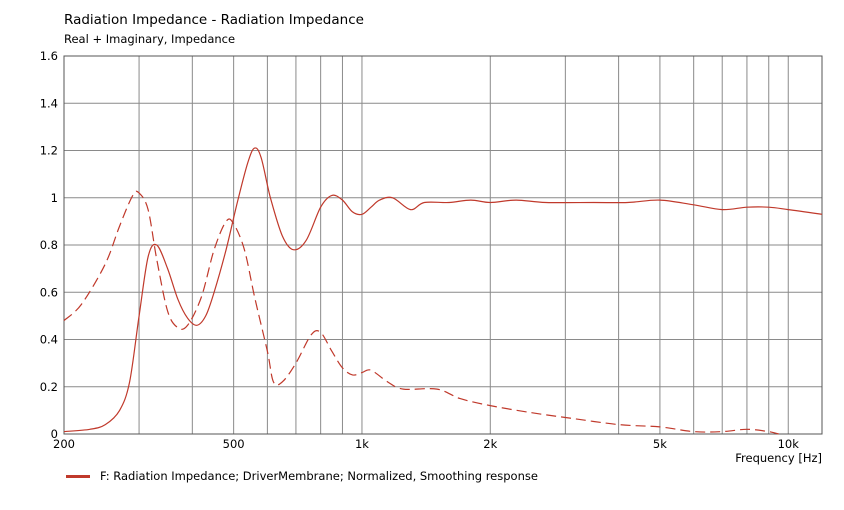 This screenshot has height=510, width=844. Describe the element at coordinates (49, 387) in the screenshot. I see `y-tick-label: 0.2` at that location.